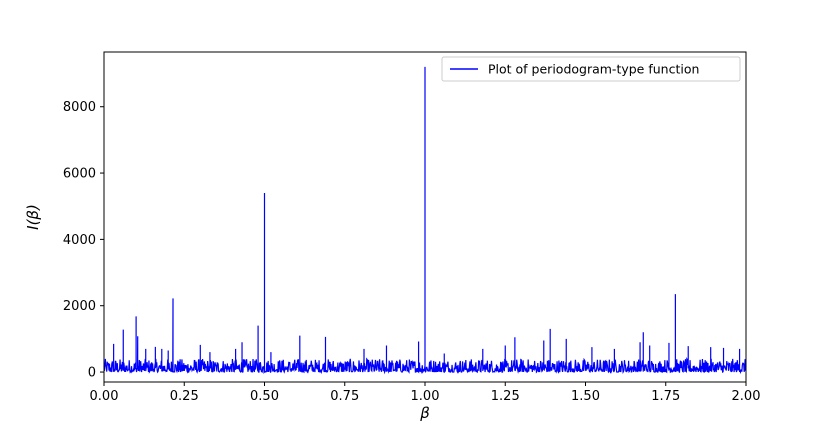 The height and width of the screenshot is (436, 830). What do you see at coordinates (505, 396) in the screenshot?
I see `x-tick-label: 1.25` at bounding box center [505, 396].